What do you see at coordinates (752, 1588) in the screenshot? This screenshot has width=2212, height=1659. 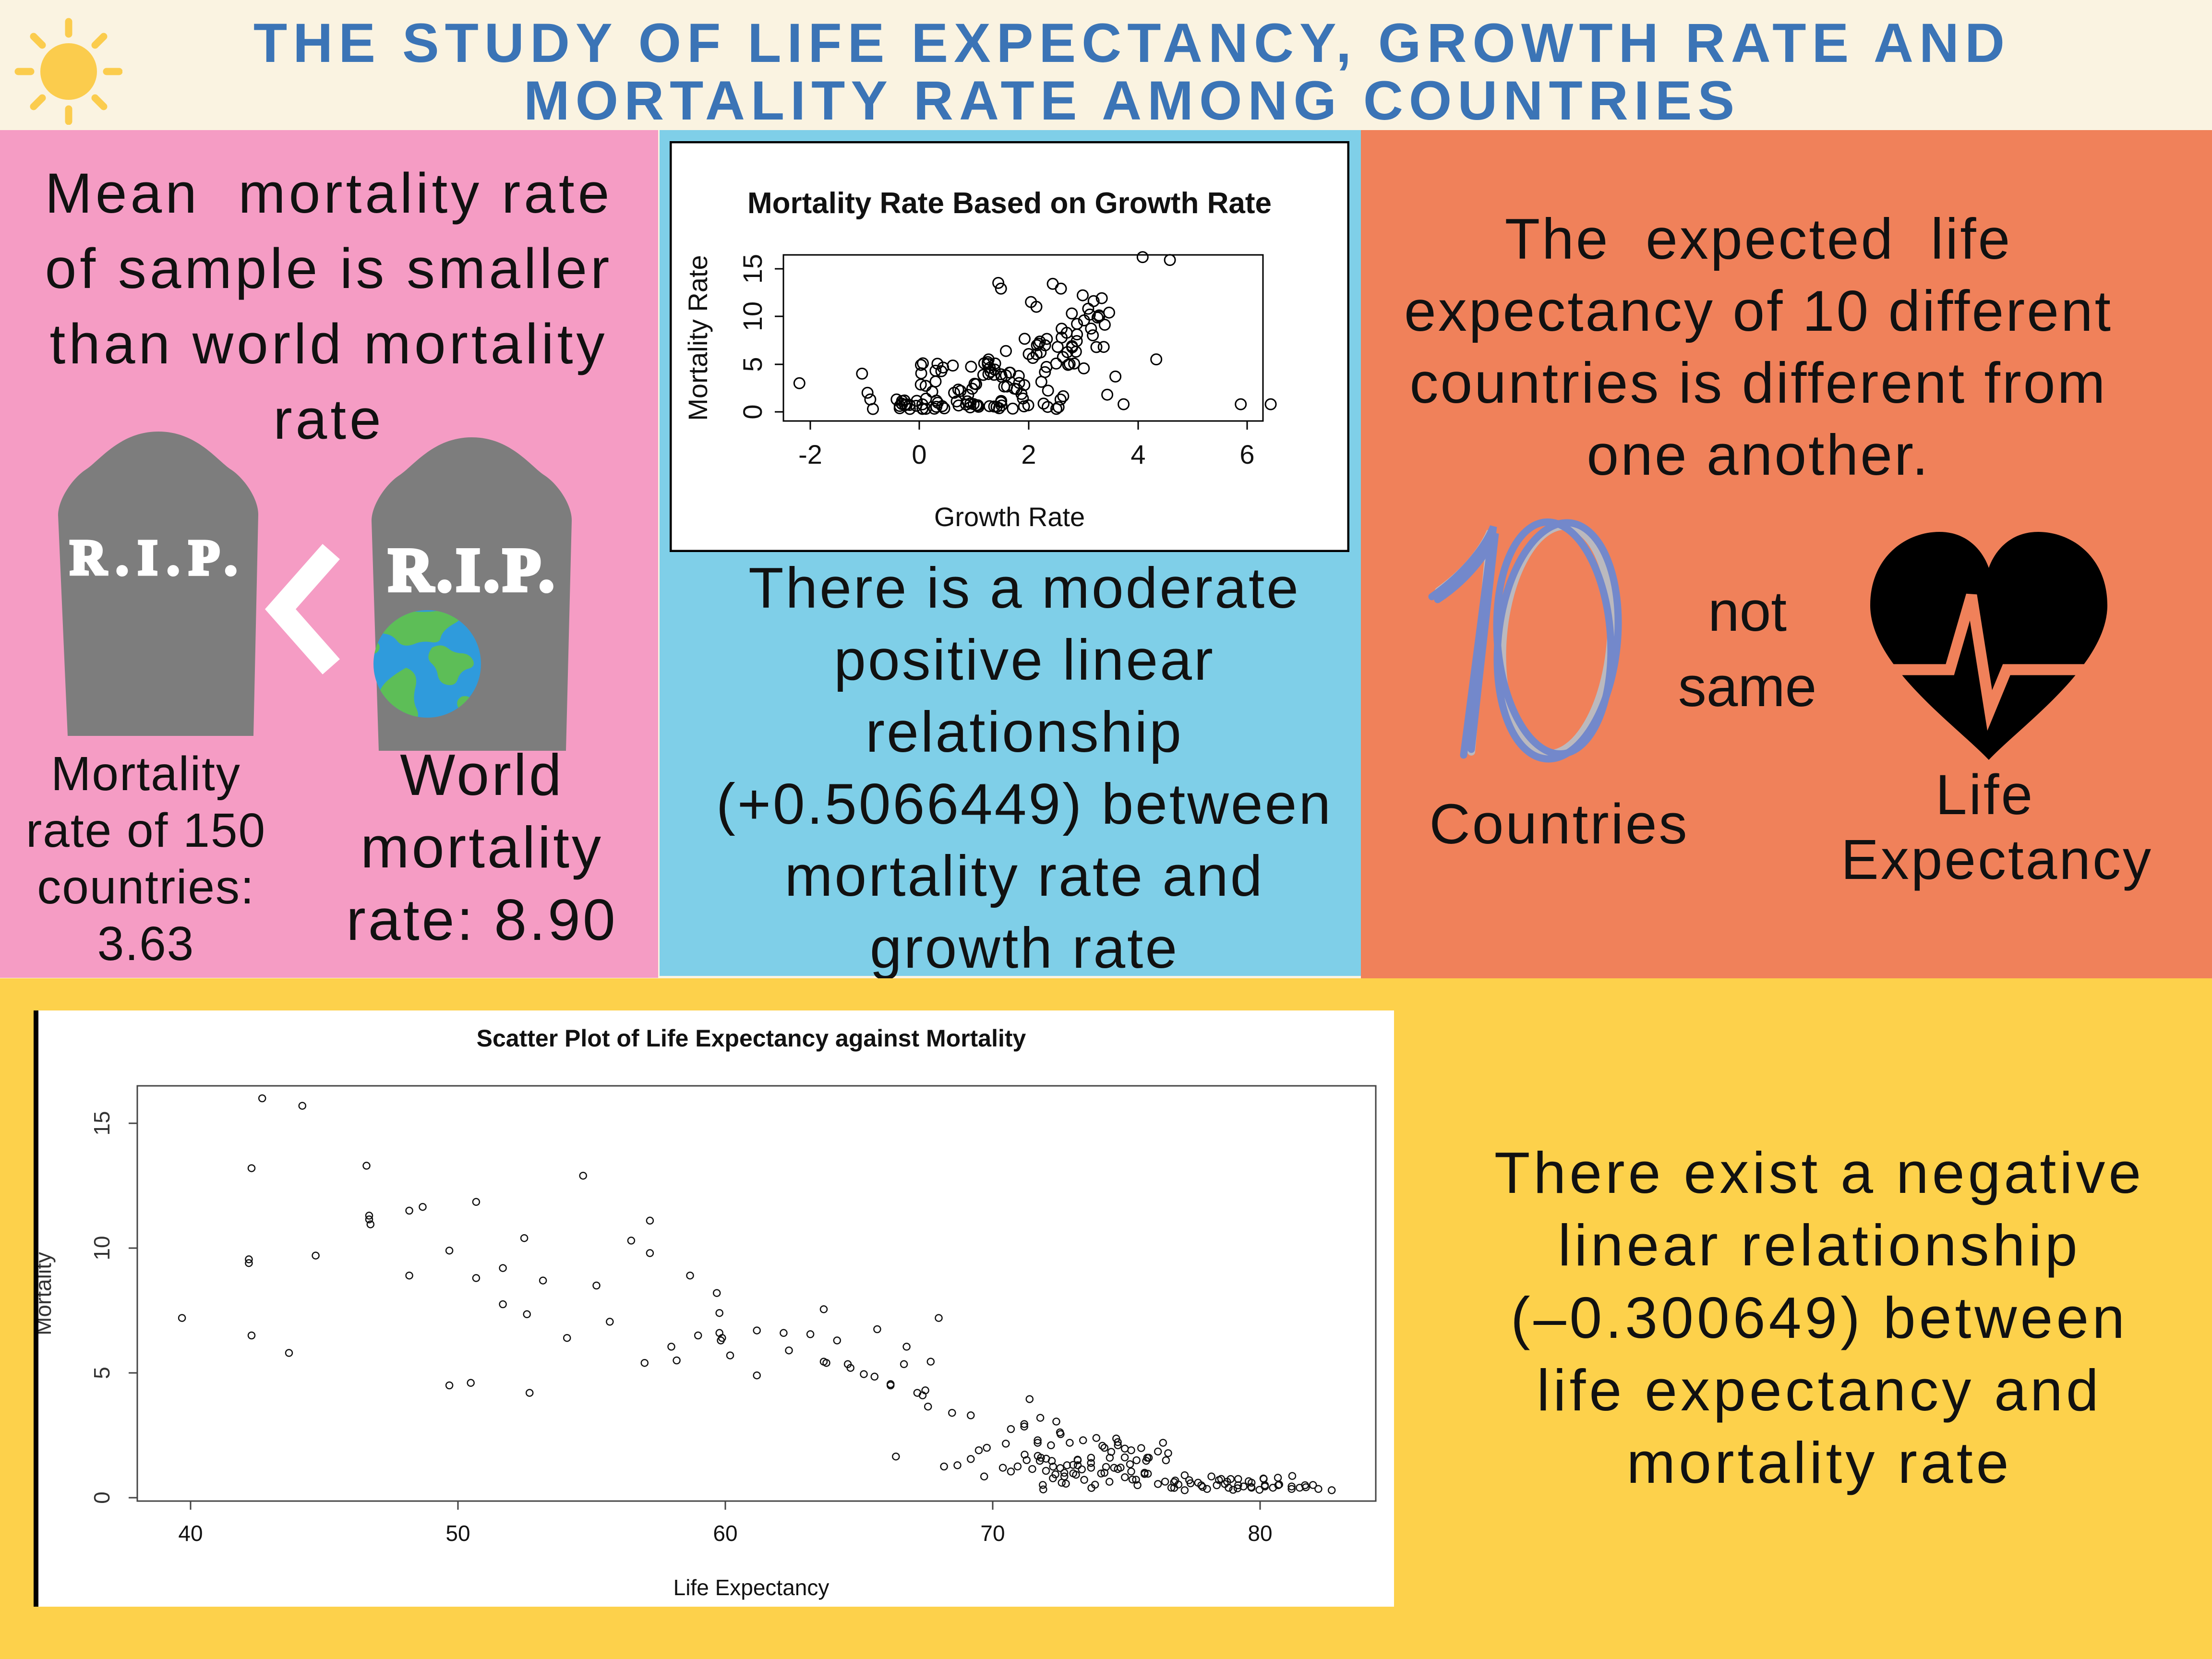 I see `svg-text: Life Expectancy` at bounding box center [752, 1588].